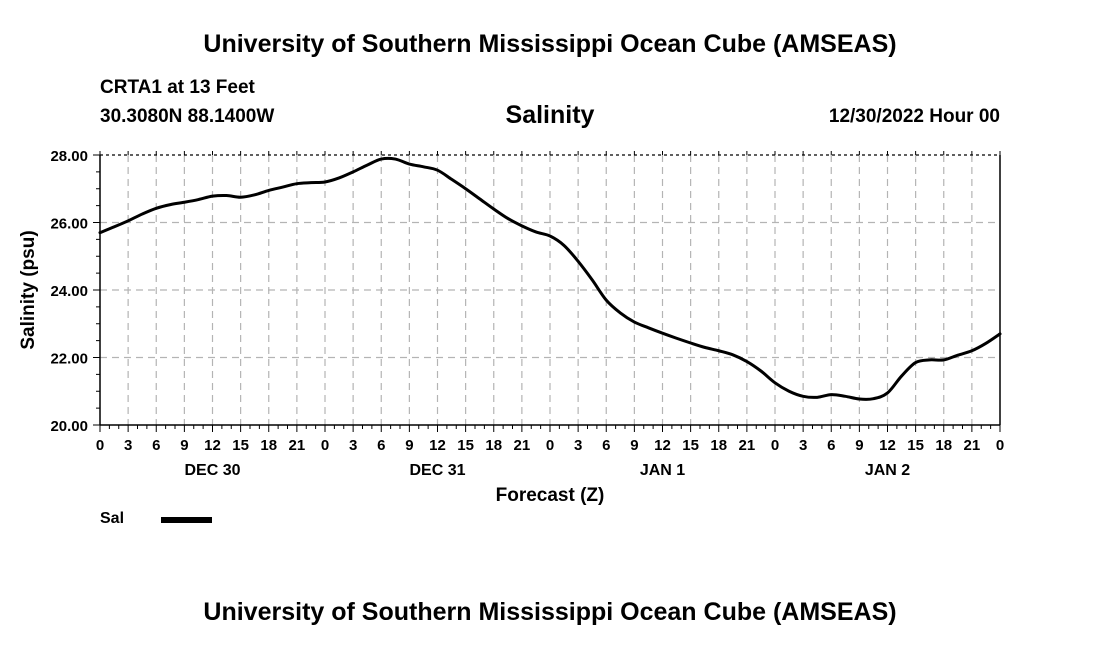  What do you see at coordinates (550, 495) in the screenshot?
I see `x-axis-label: Forecast (Z)` at bounding box center [550, 495].